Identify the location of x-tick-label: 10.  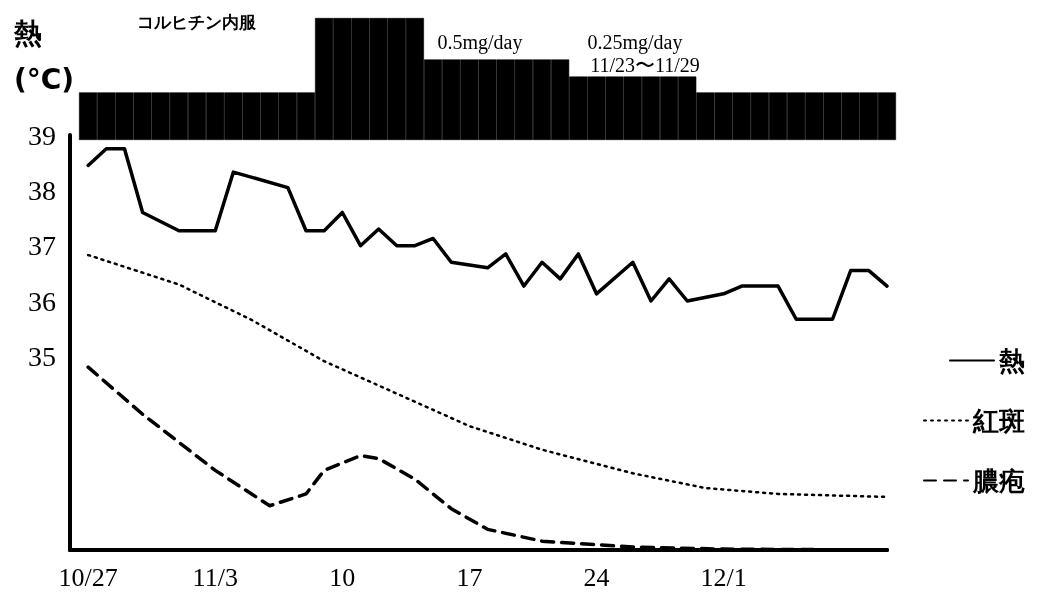
(342, 577).